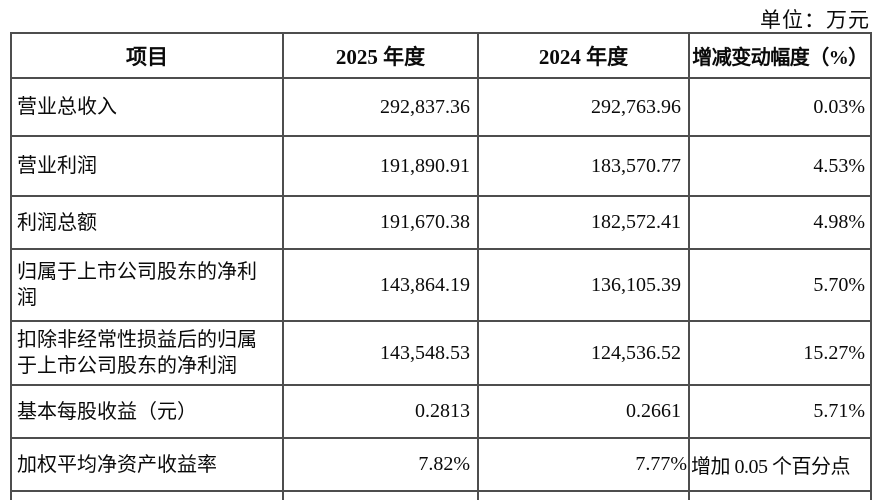 The width and height of the screenshot is (878, 500). I want to click on cell-item: 利润总额, so click(147, 222).